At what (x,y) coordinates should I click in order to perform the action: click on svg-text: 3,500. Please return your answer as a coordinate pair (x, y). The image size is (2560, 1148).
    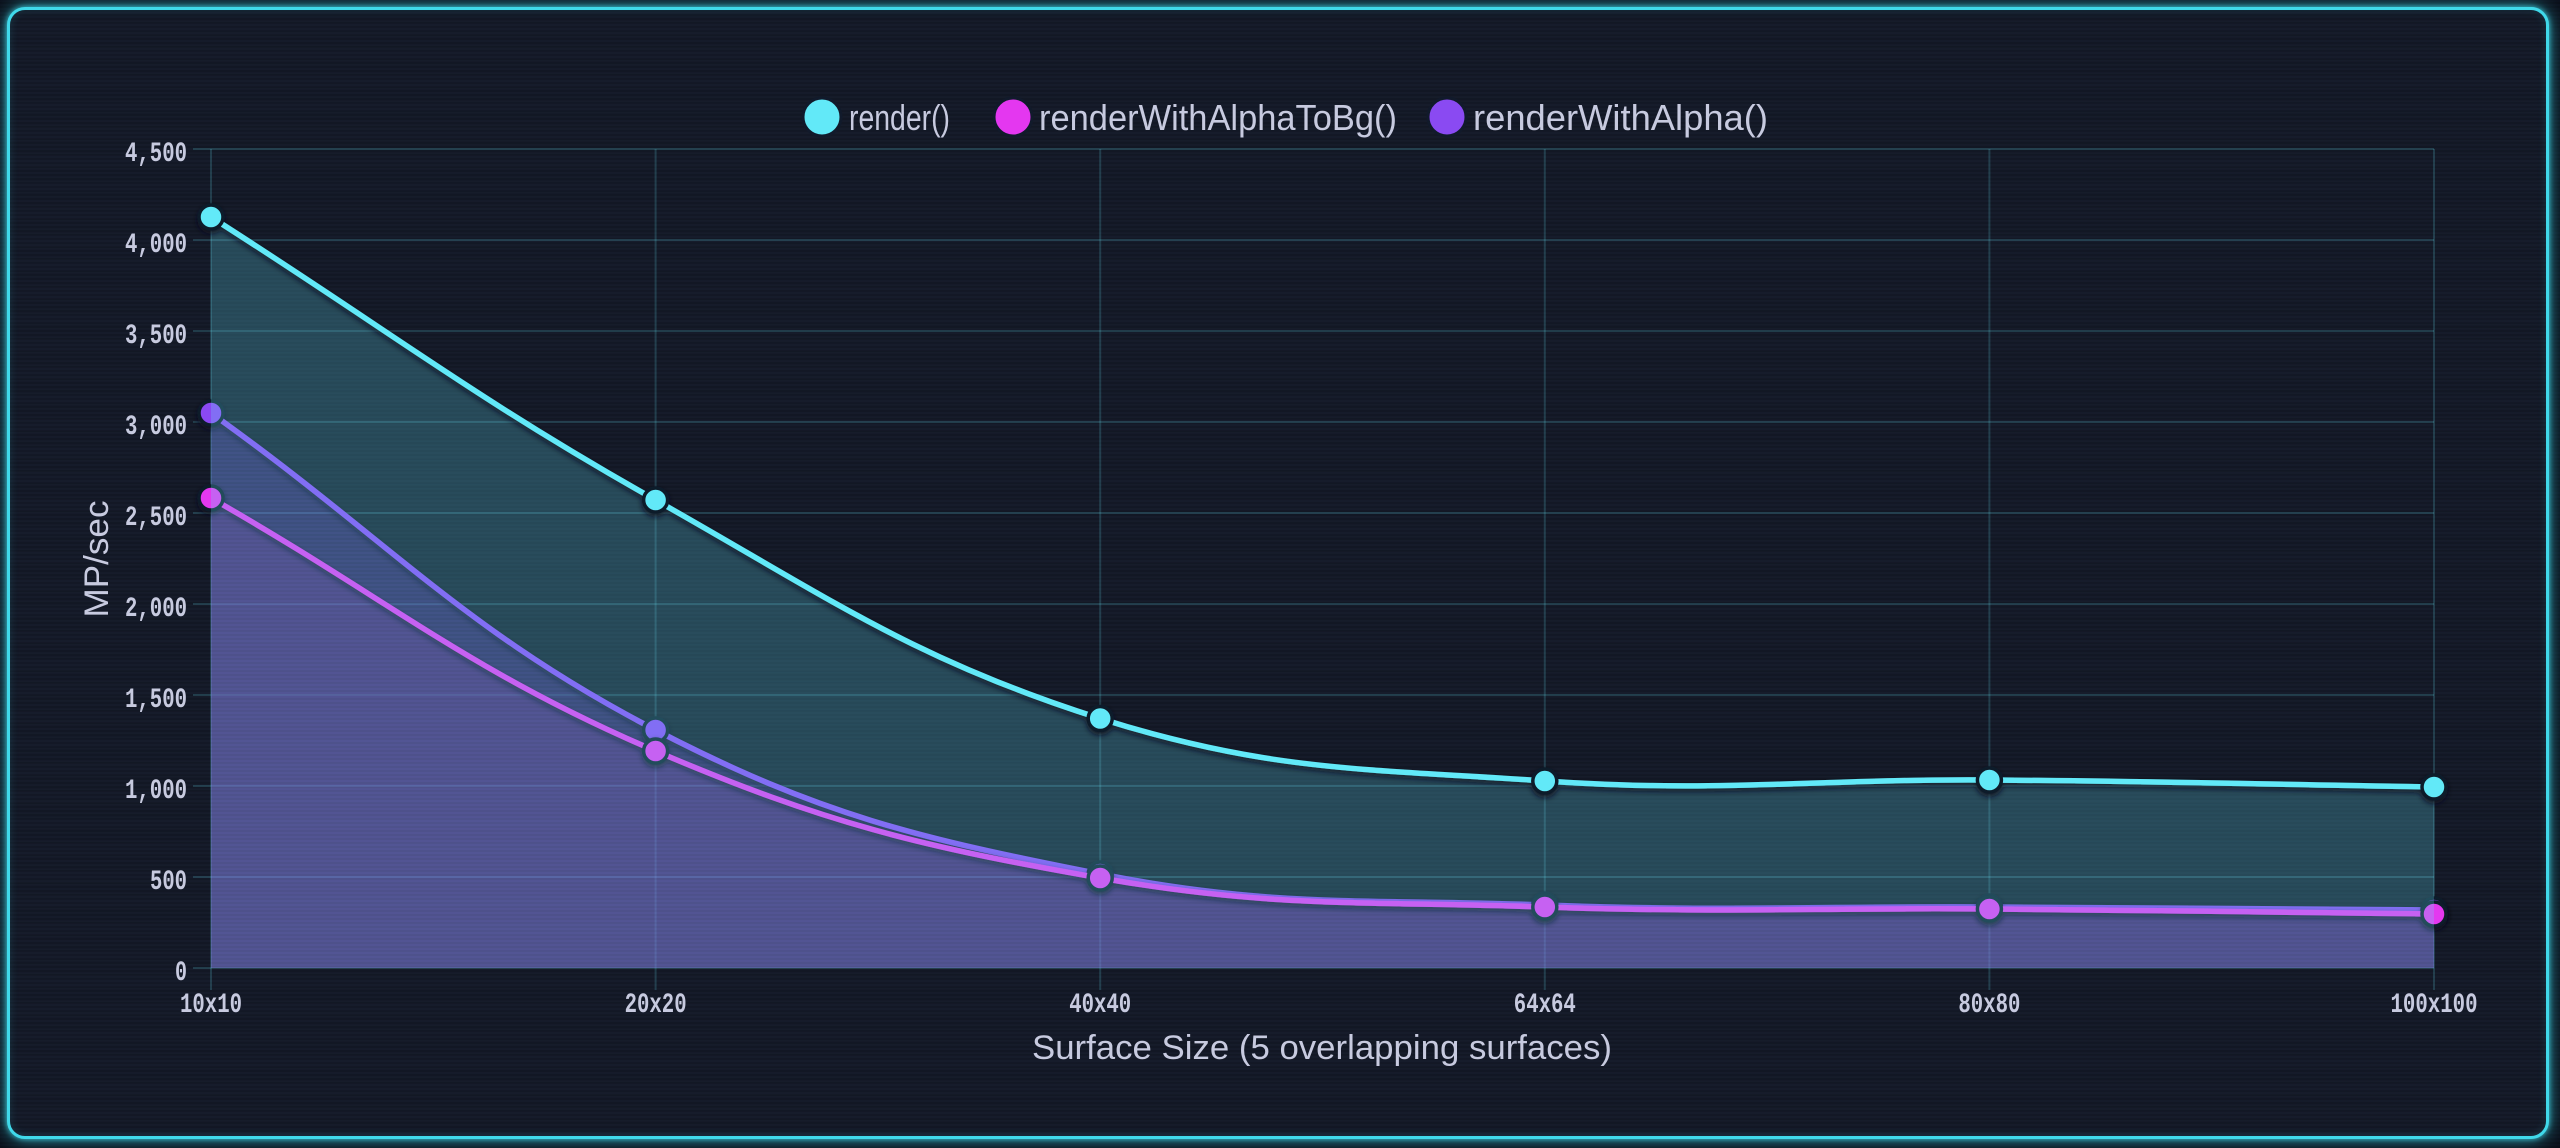
    Looking at the image, I should click on (156, 336).